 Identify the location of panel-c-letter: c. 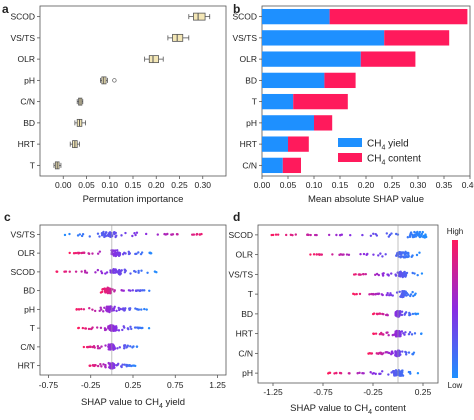
(7, 217).